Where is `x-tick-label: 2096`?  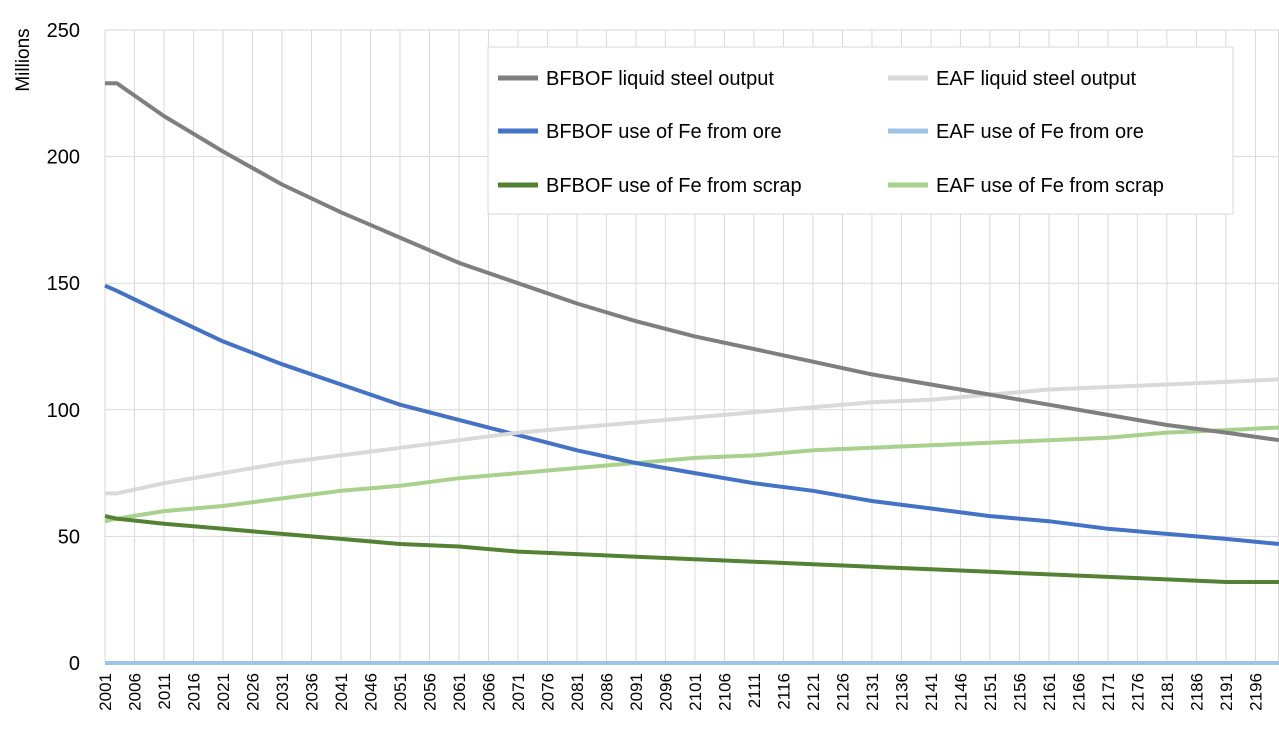 x-tick-label: 2096 is located at coordinates (665, 692).